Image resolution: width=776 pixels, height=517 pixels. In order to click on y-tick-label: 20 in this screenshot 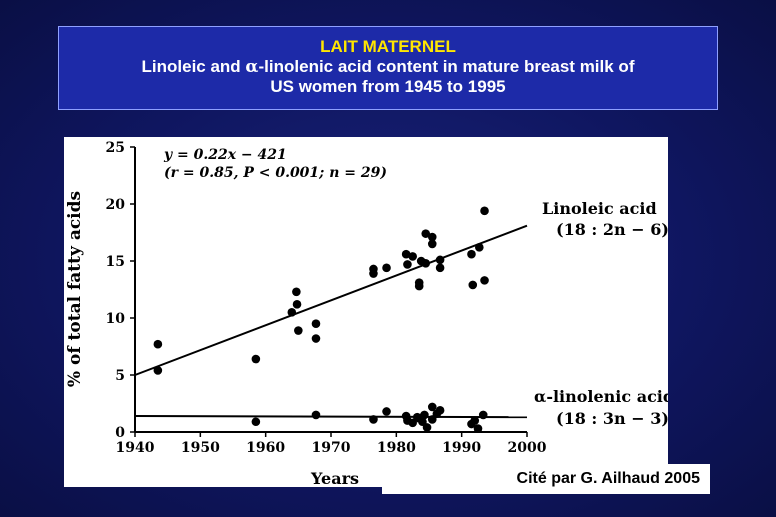, I will do `click(116, 205)`.